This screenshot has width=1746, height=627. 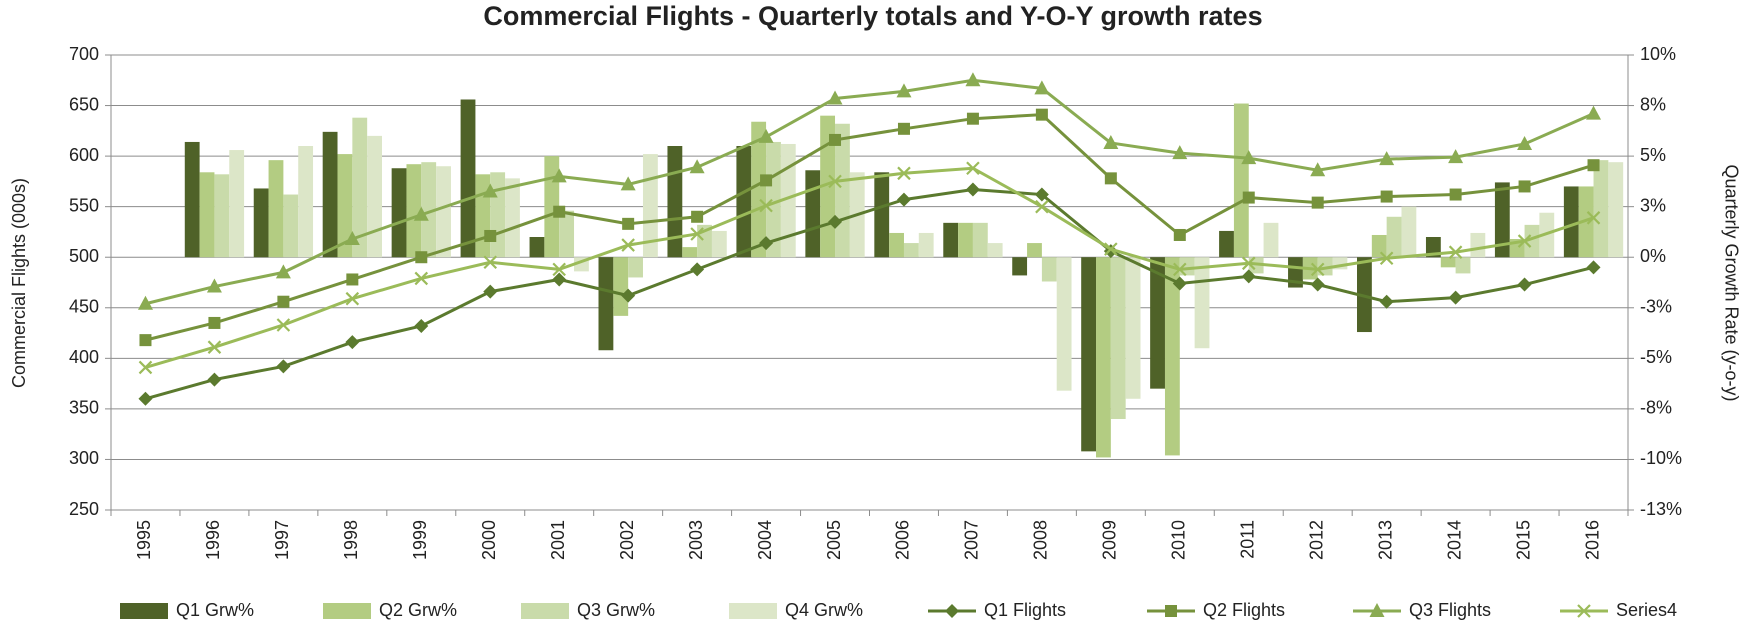 I want to click on y-tick-label: 500, so click(x=84, y=256).